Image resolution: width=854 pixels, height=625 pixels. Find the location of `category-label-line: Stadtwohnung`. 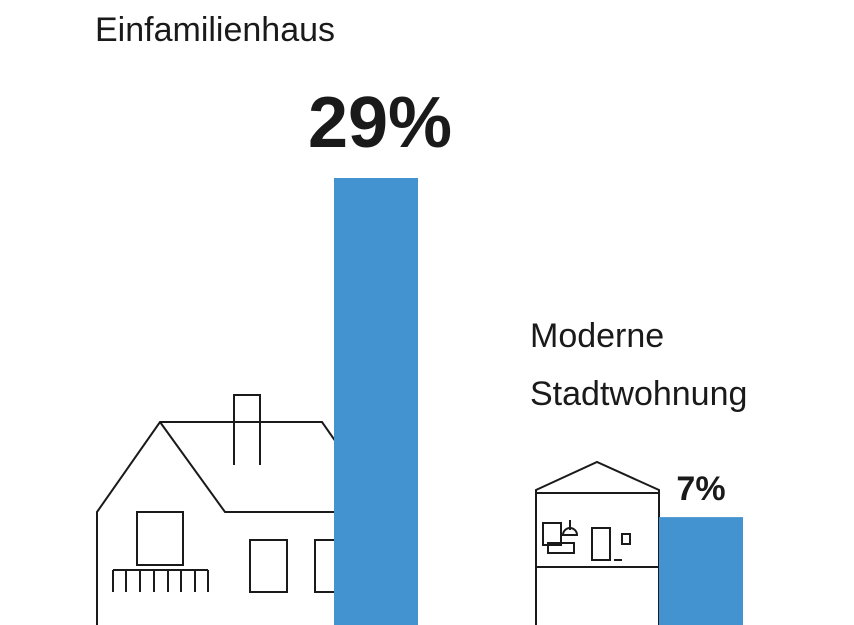

category-label-line: Stadtwohnung is located at coordinates (638, 394).